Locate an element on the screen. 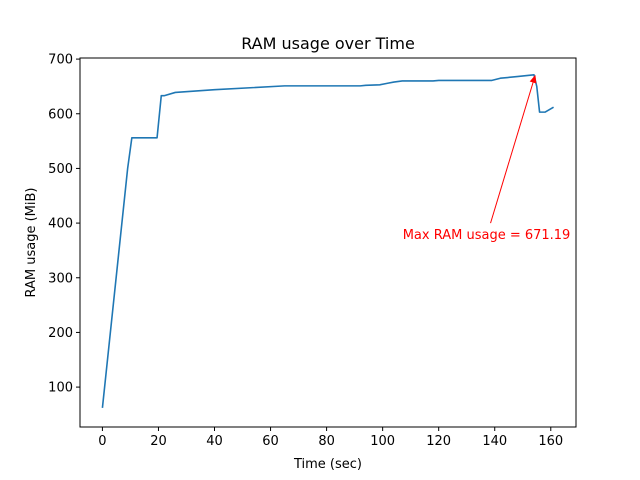 The height and width of the screenshot is (480, 640). chart-title: RAM usage over Time is located at coordinates (328, 43).